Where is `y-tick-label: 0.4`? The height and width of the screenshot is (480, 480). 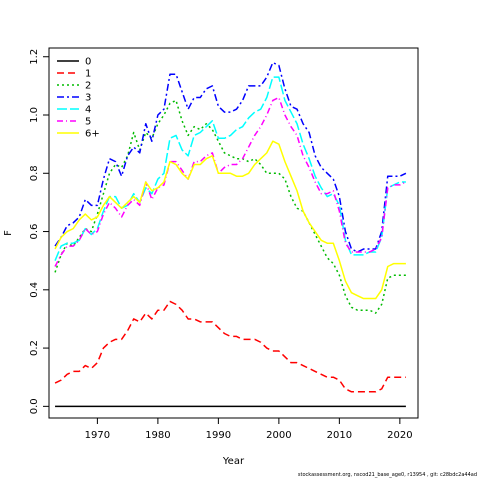 y-tick-label: 0.4 is located at coordinates (34, 290).